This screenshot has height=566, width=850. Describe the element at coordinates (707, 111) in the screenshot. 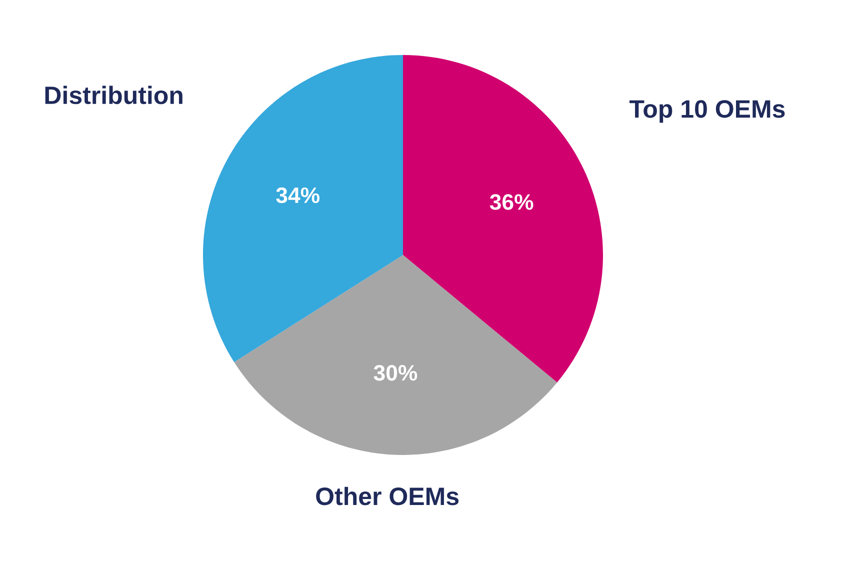

I see `slice-label: Top 10 OEMs` at that location.